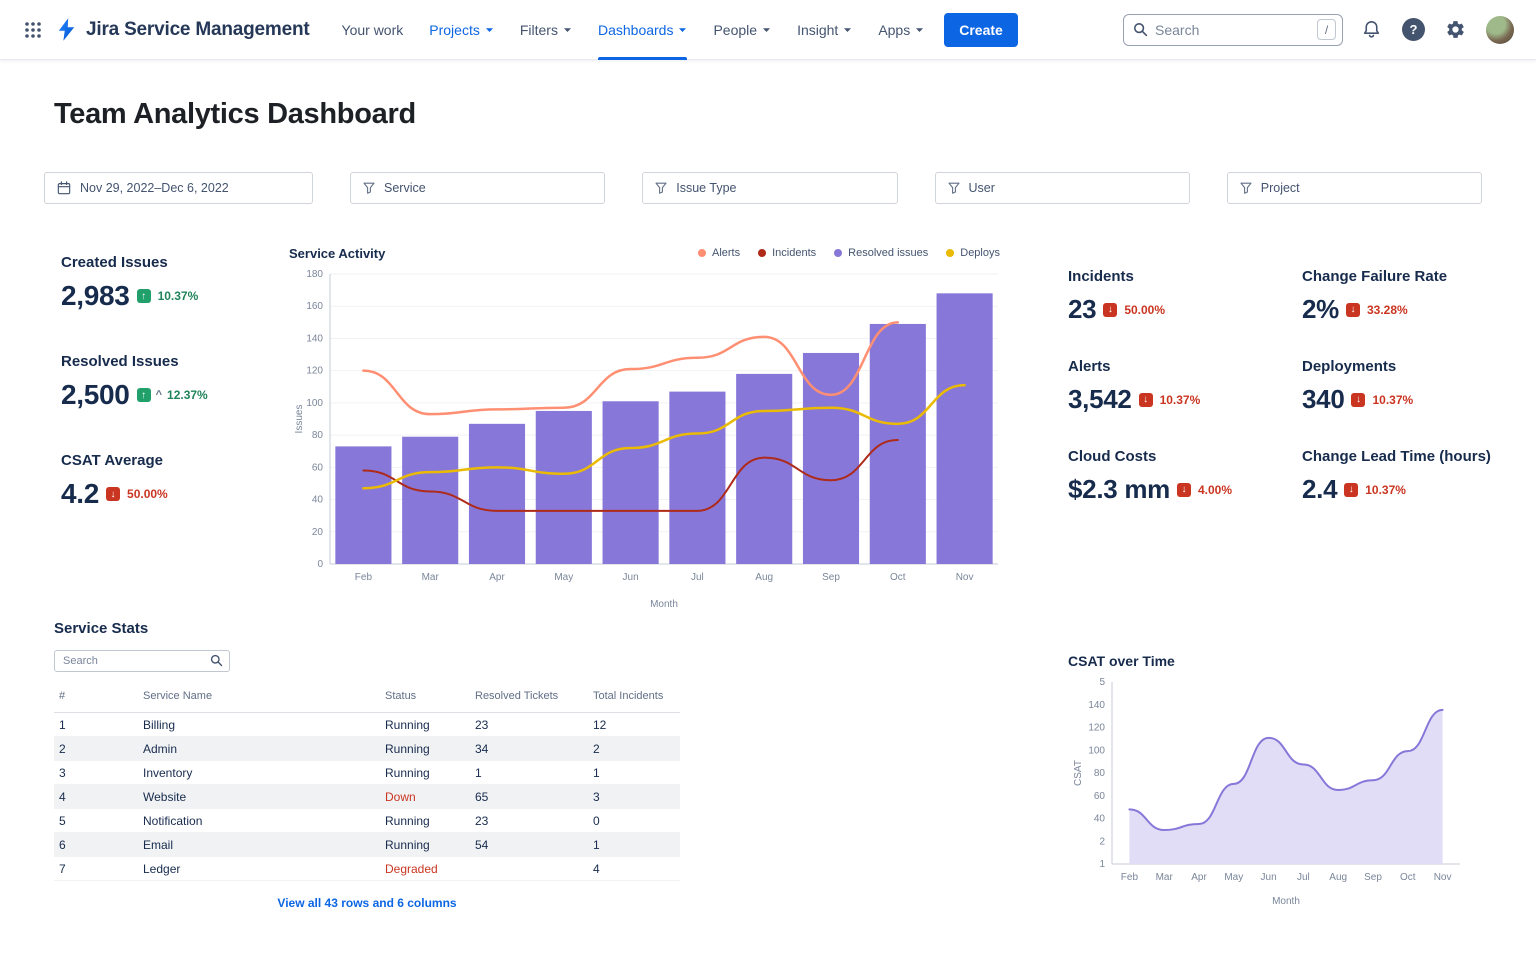 This screenshot has height=960, width=1536. I want to click on create-button: Create, so click(981, 29).